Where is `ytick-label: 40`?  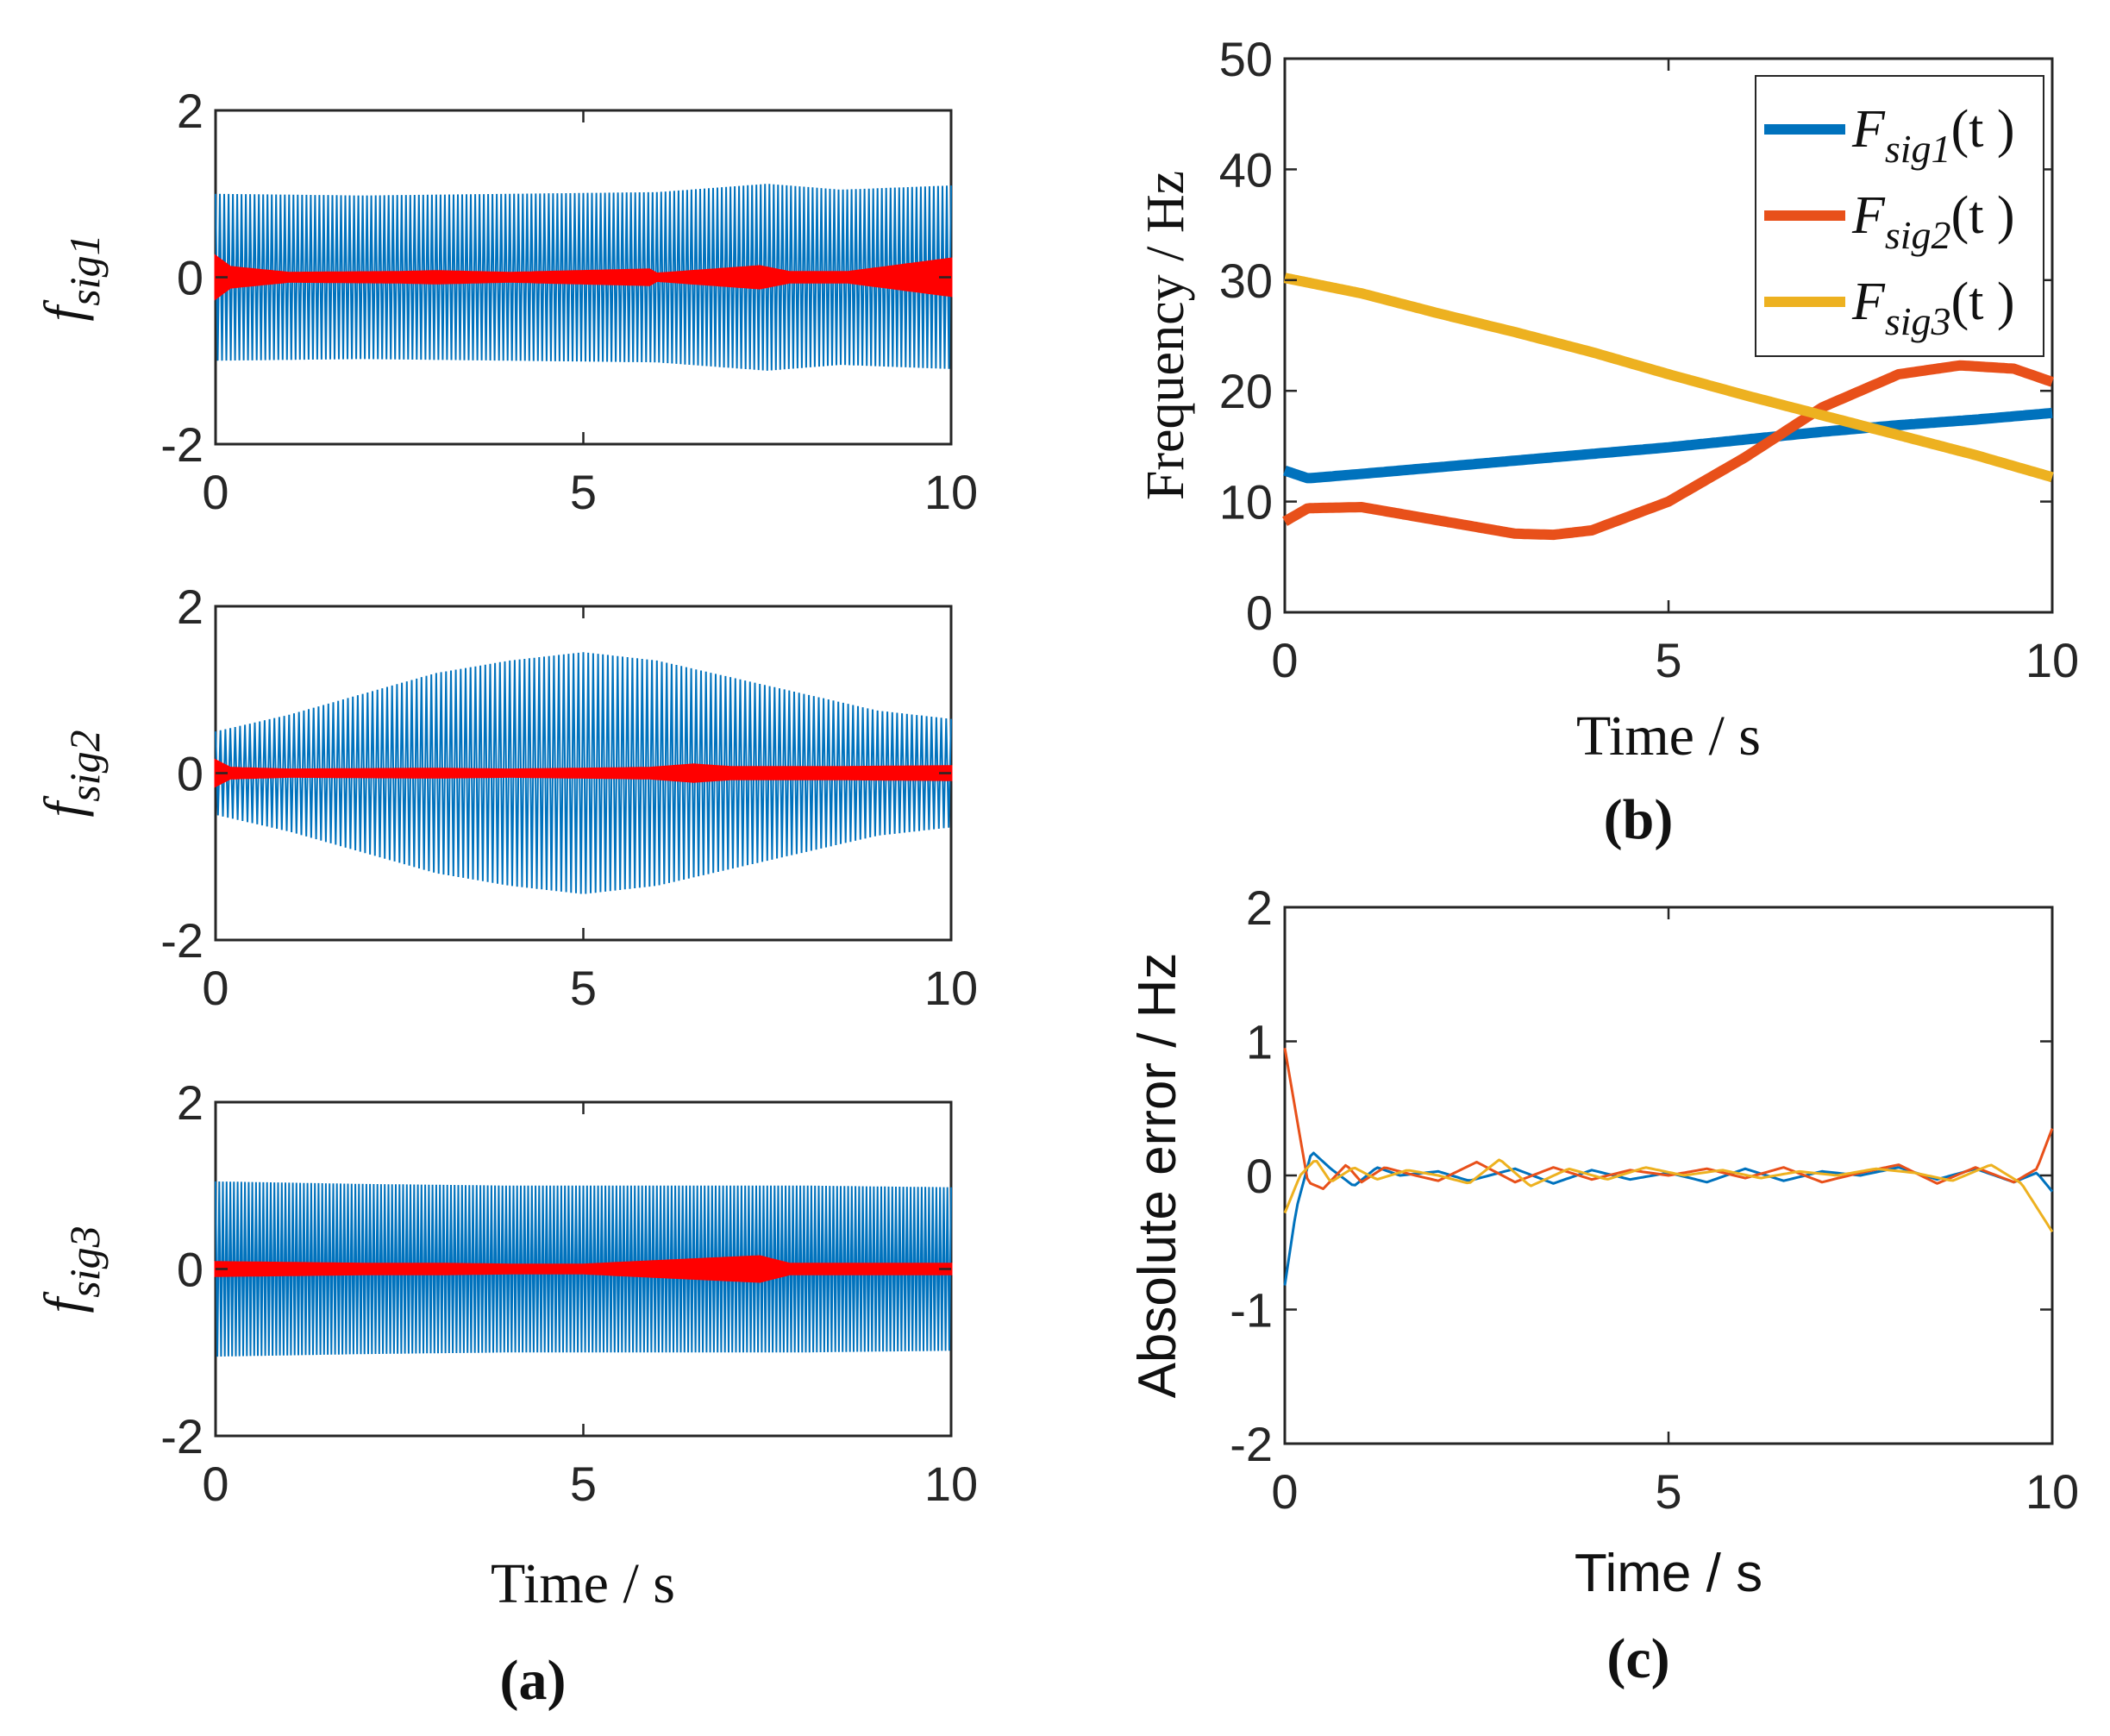
ytick-label: 40 is located at coordinates (1246, 169).